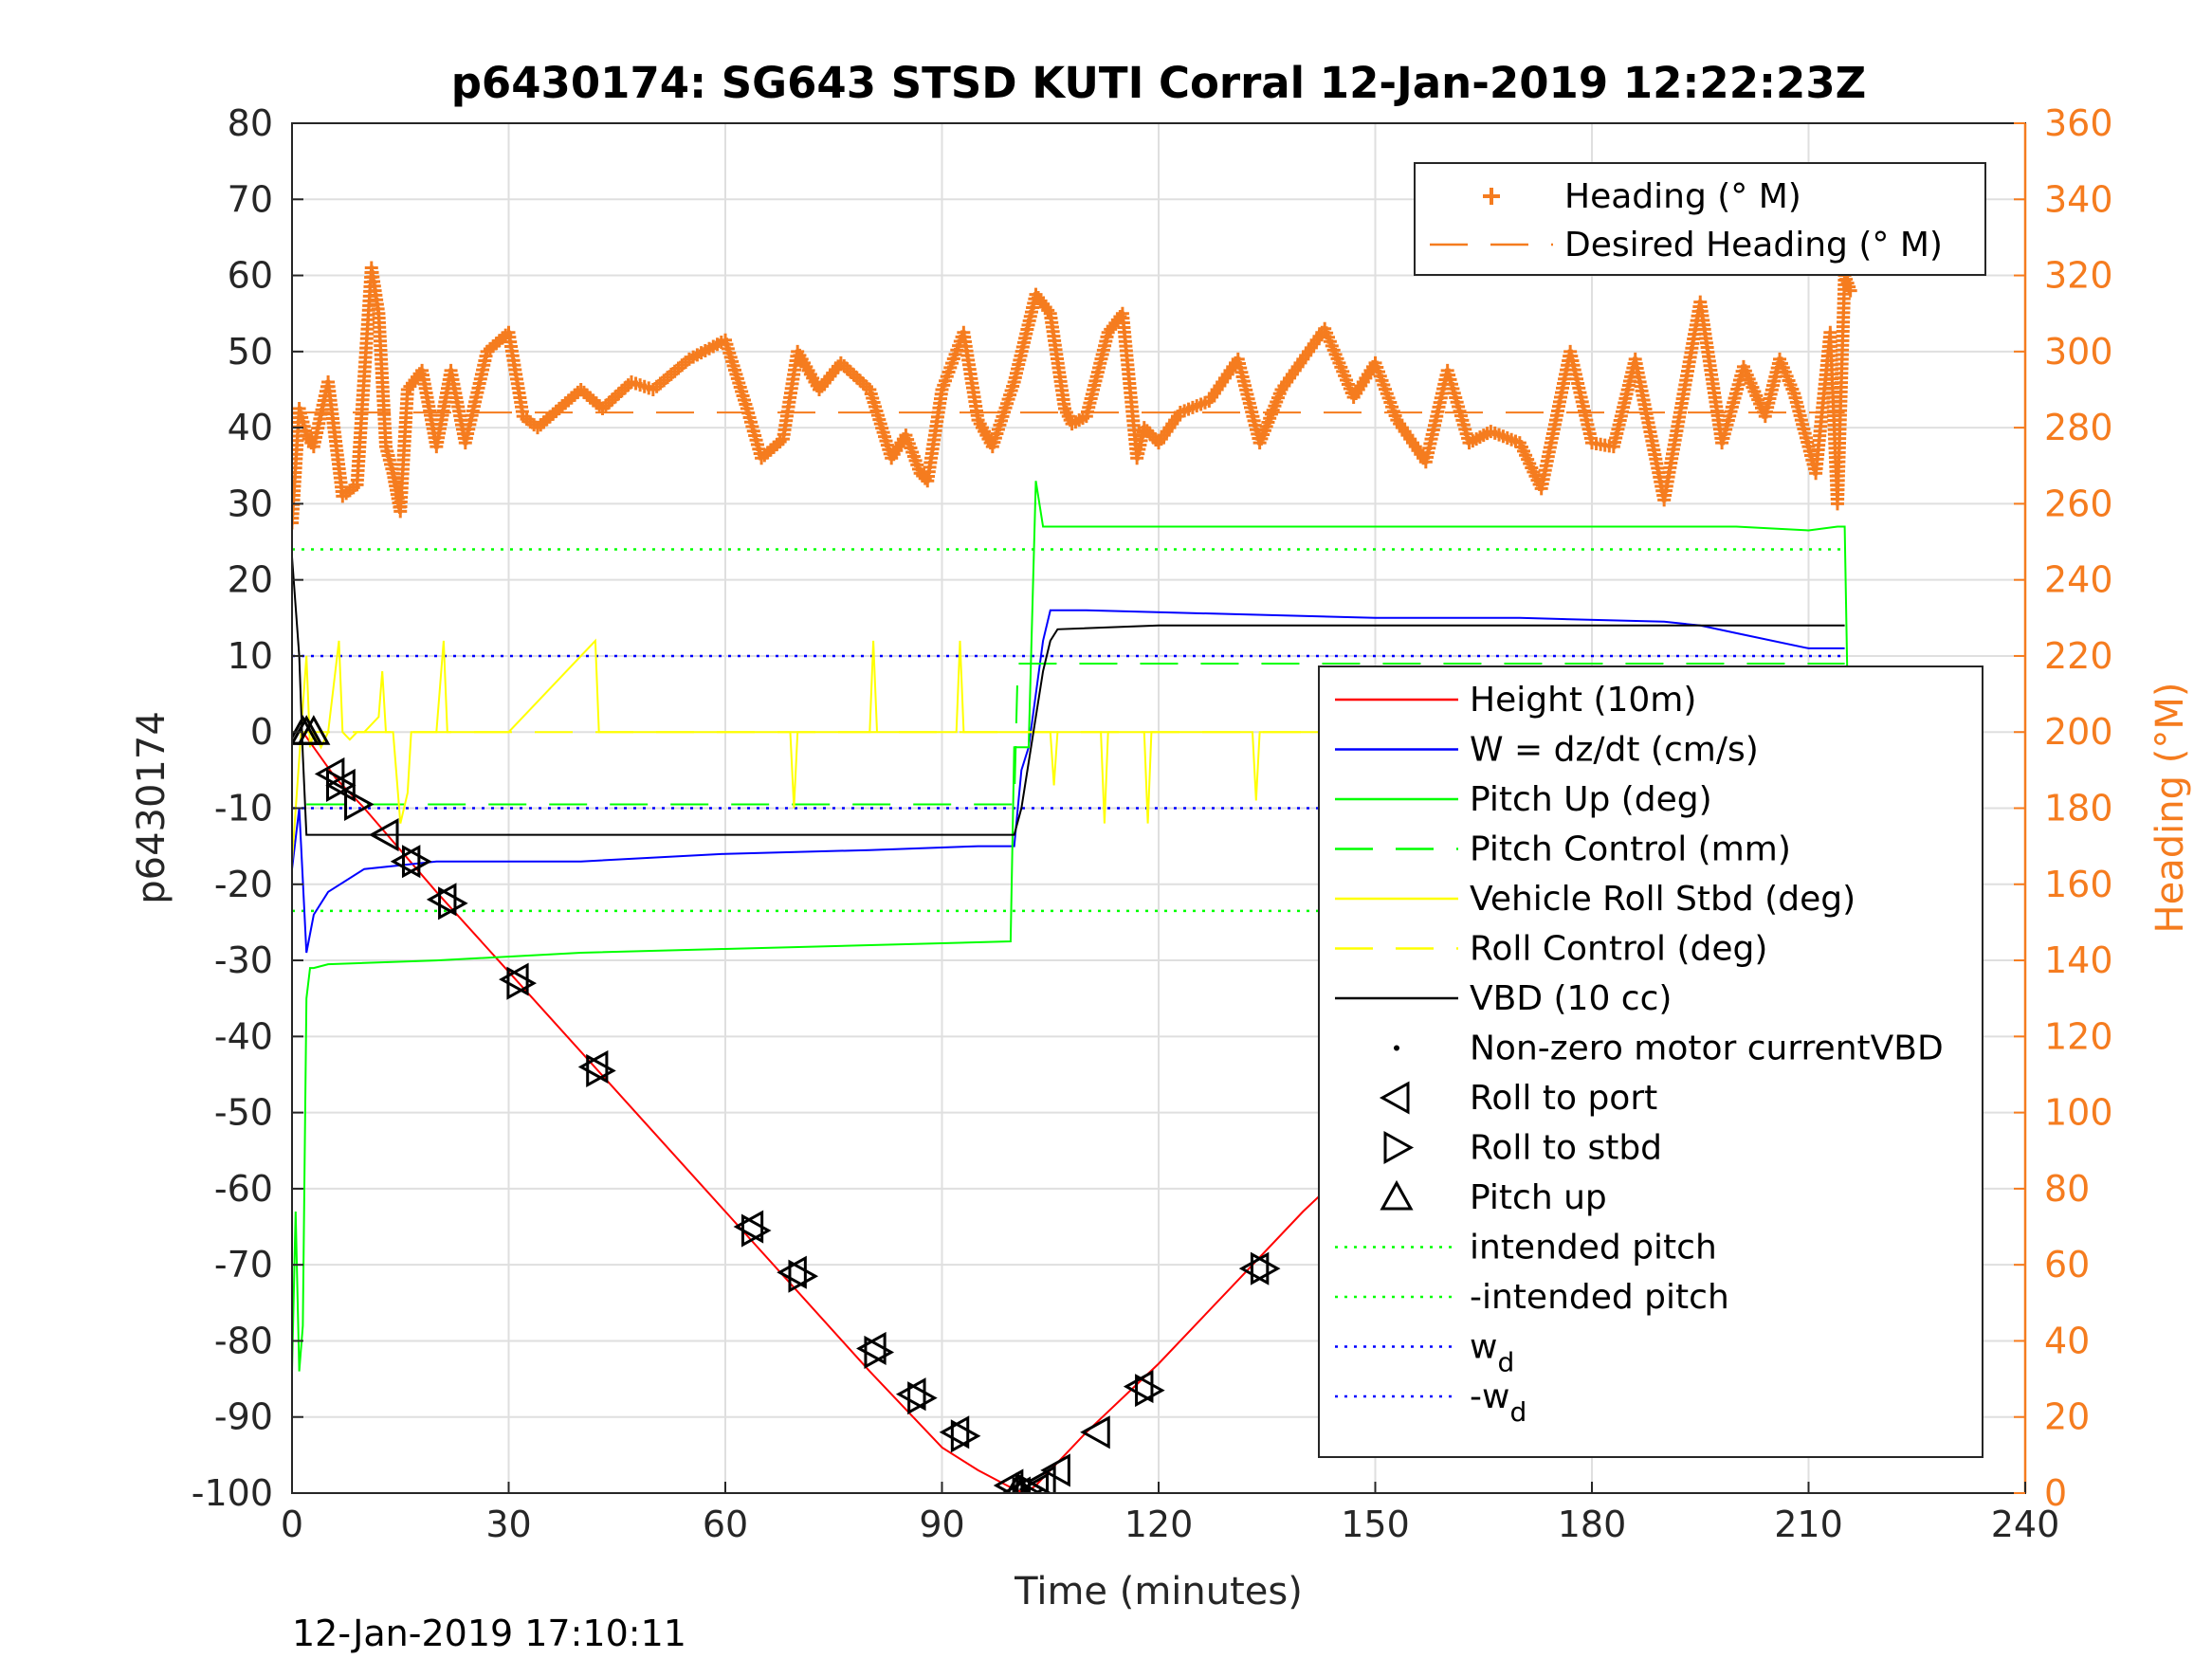  What do you see at coordinates (1614, 750) in the screenshot?
I see `legend-label: W = dz/dt (cm/s)` at bounding box center [1614, 750].